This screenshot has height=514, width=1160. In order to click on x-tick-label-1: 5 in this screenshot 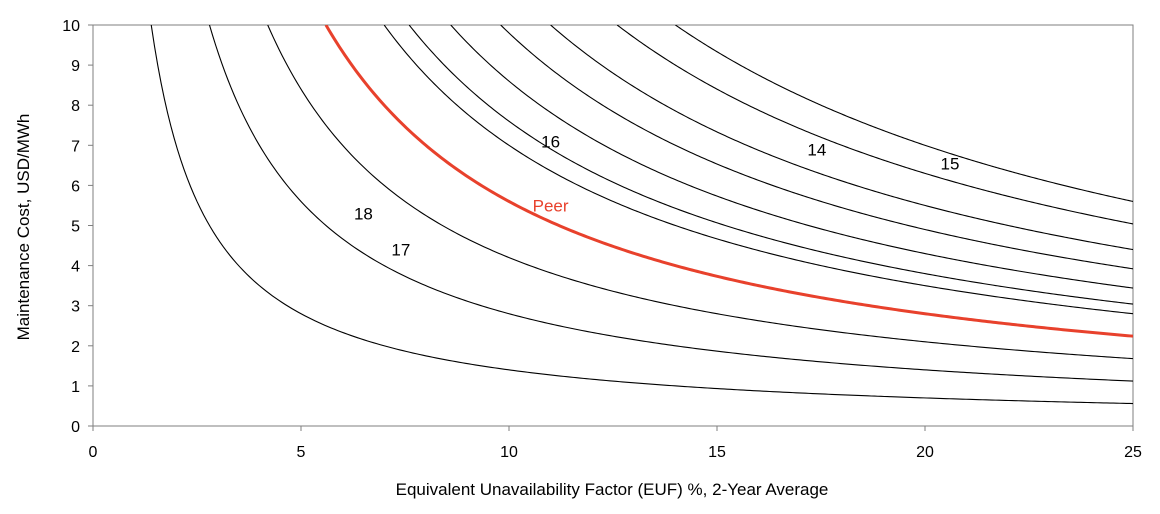, I will do `click(301, 452)`.